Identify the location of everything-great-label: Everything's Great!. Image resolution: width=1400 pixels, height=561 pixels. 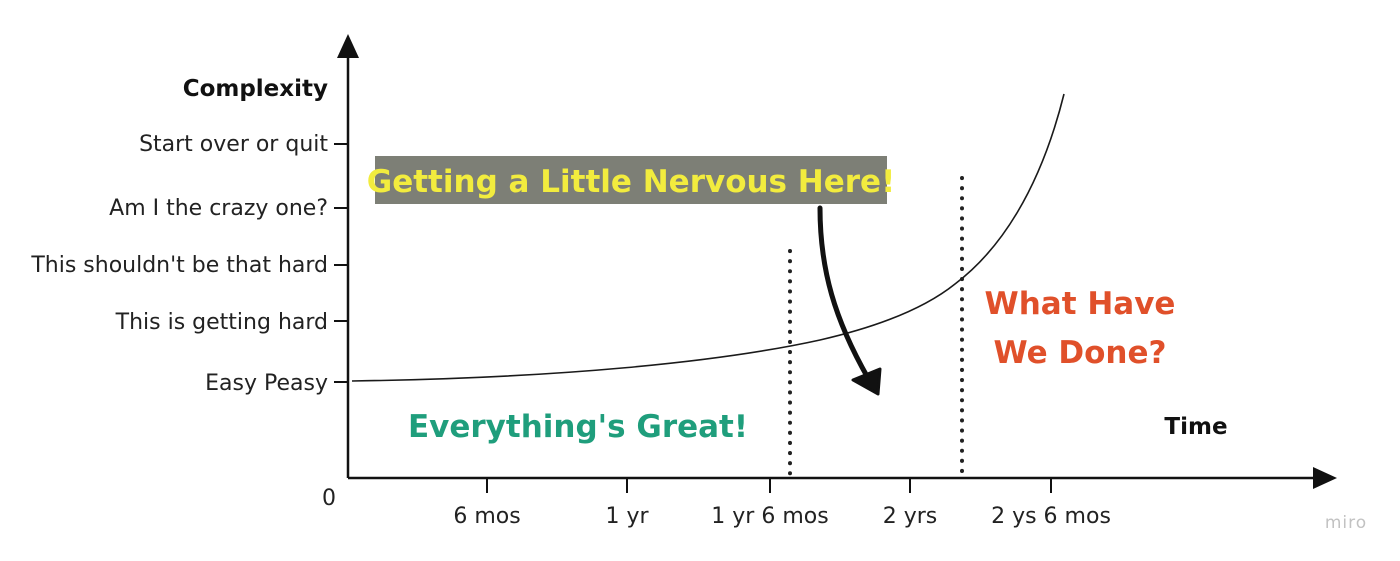
(578, 427).